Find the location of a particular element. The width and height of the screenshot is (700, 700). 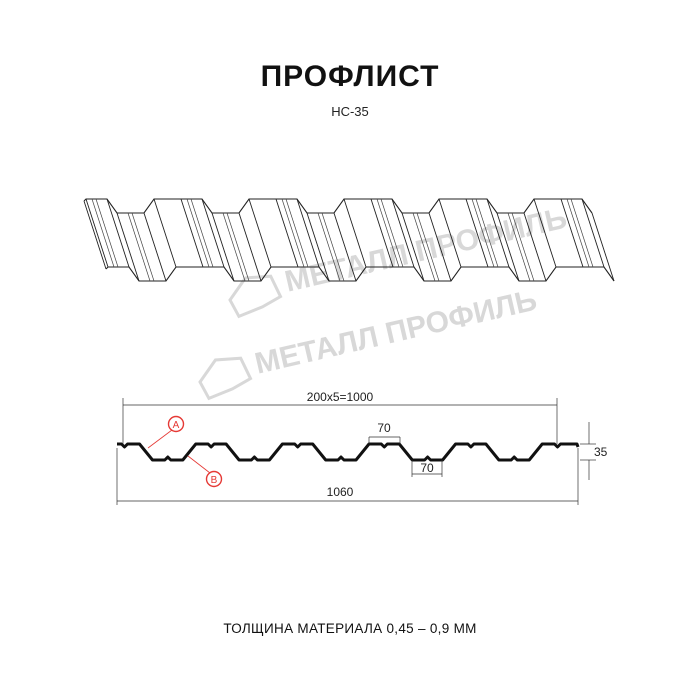

material-thickness-note: ТОЛЩИНА МАТЕРИАЛА 0,45 – 0,9 ММ is located at coordinates (350, 628).